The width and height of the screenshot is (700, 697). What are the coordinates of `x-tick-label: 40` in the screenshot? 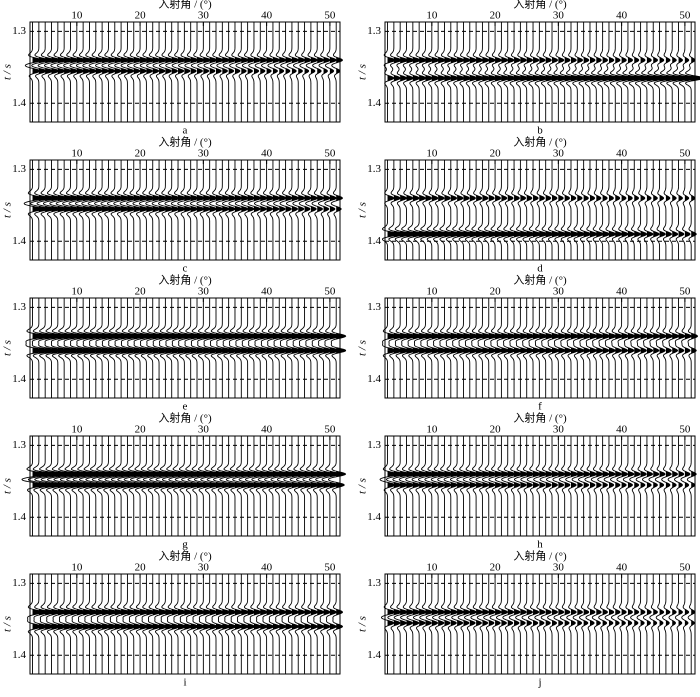 It's located at (267, 16).